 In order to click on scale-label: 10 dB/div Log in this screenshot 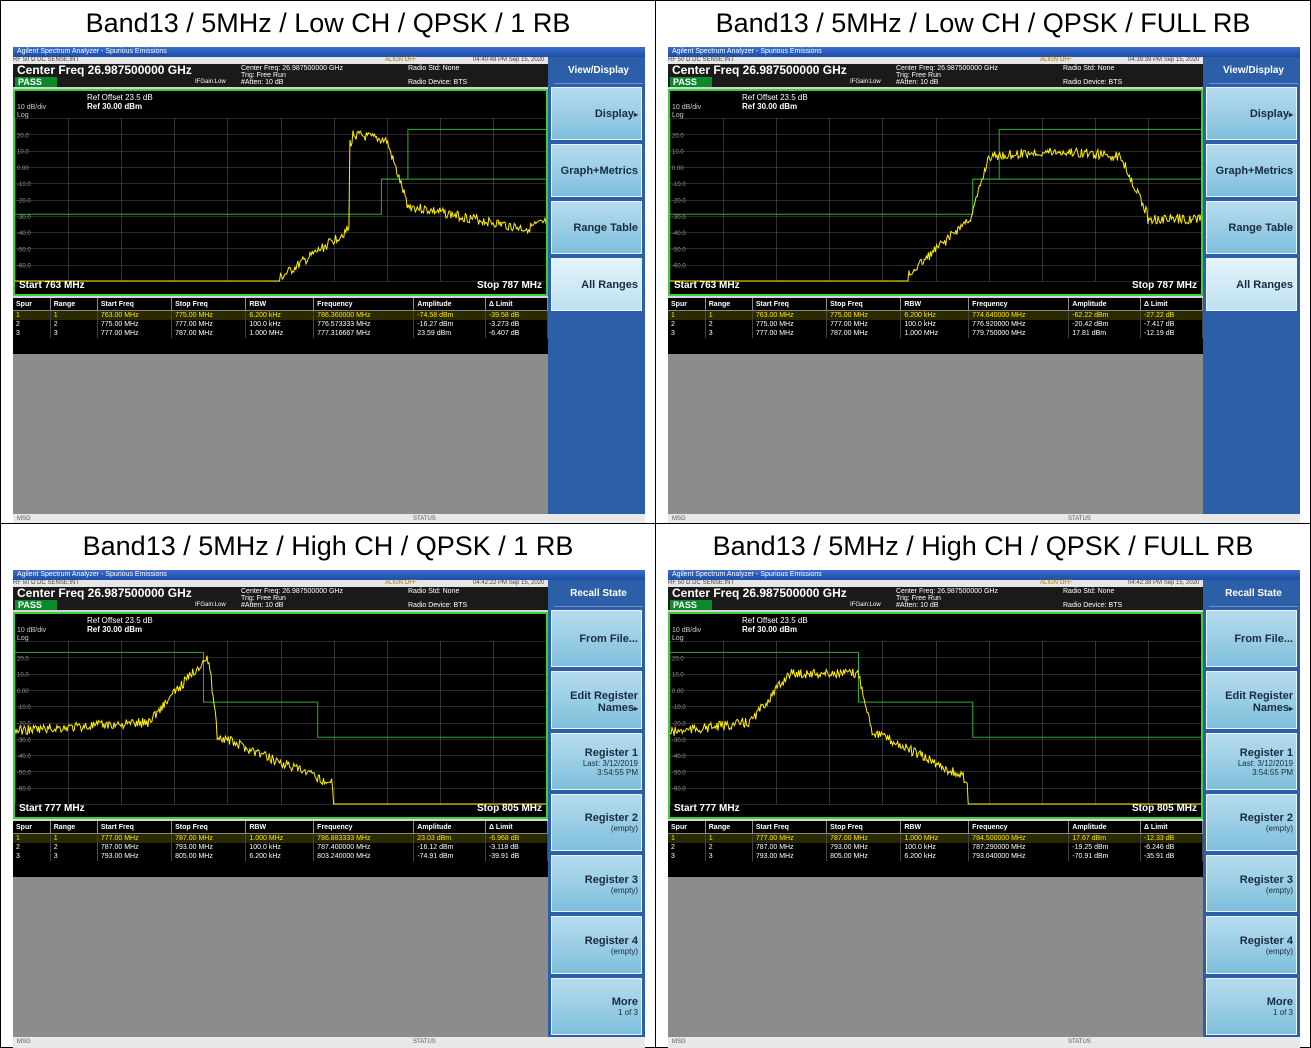, I will do `click(32, 111)`.